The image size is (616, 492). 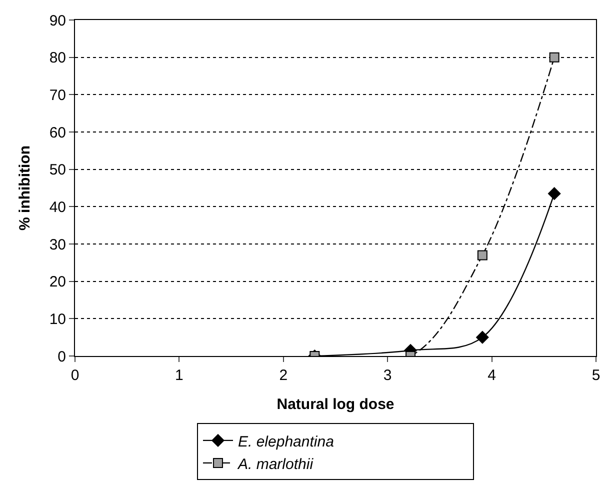 I want to click on x-axis-title: Natural log dose, so click(x=335, y=404).